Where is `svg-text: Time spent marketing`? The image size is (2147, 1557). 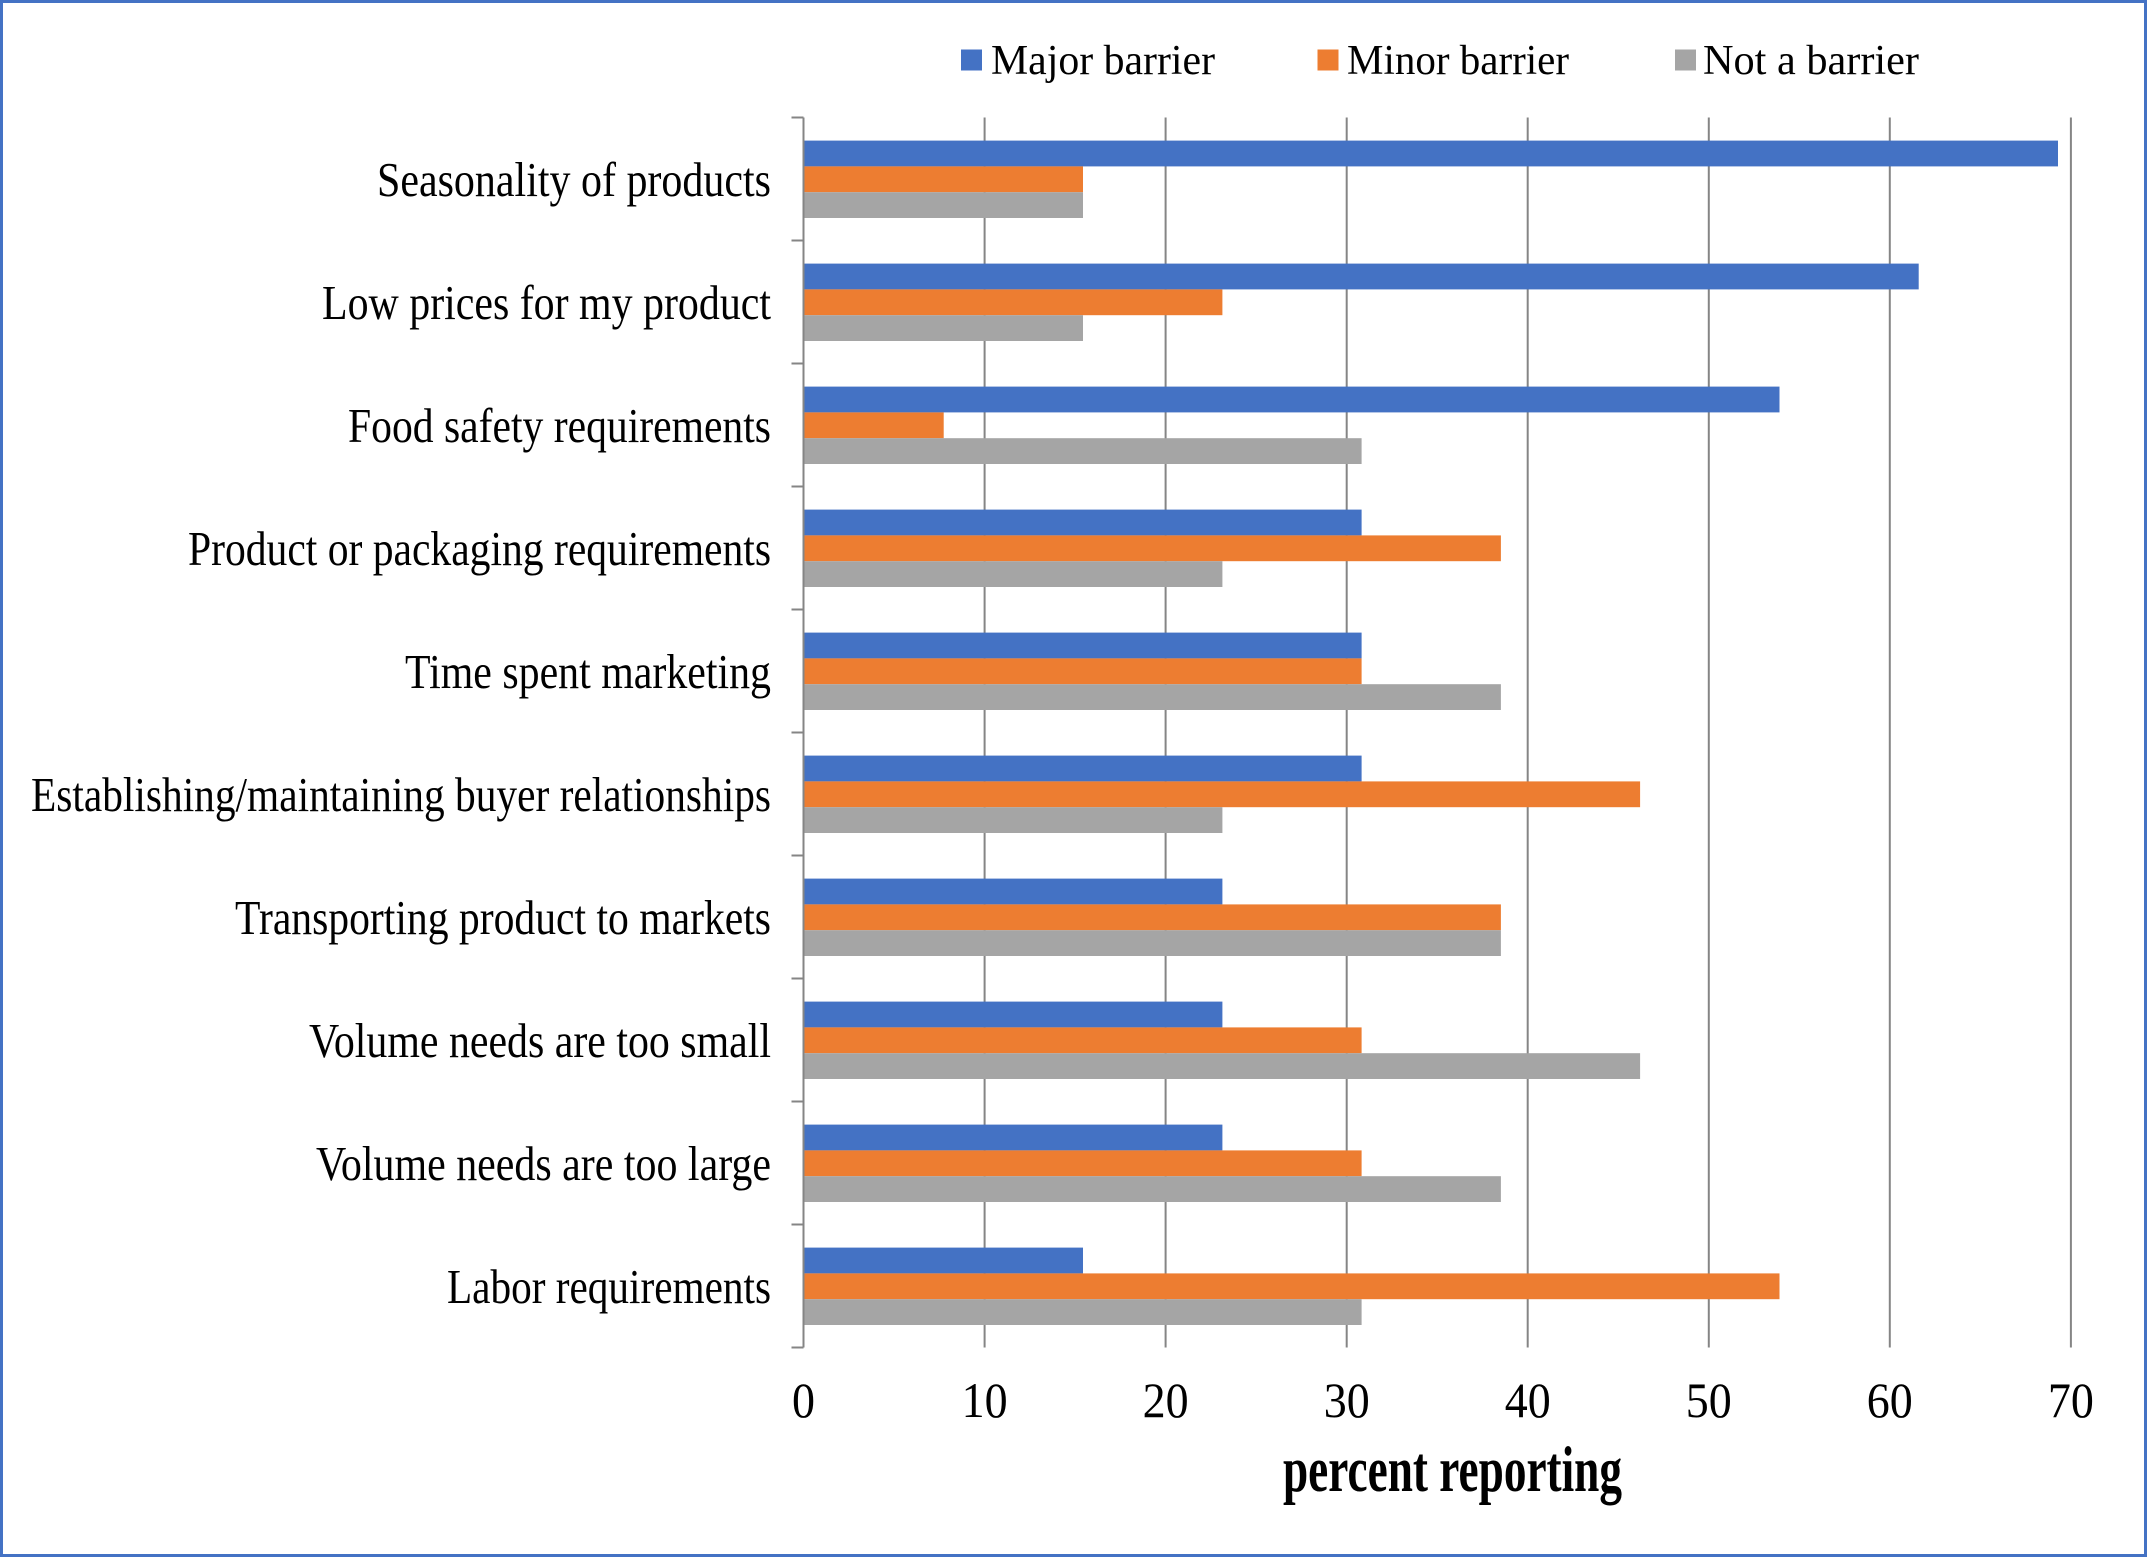 svg-text: Time spent marketing is located at coordinates (588, 671).